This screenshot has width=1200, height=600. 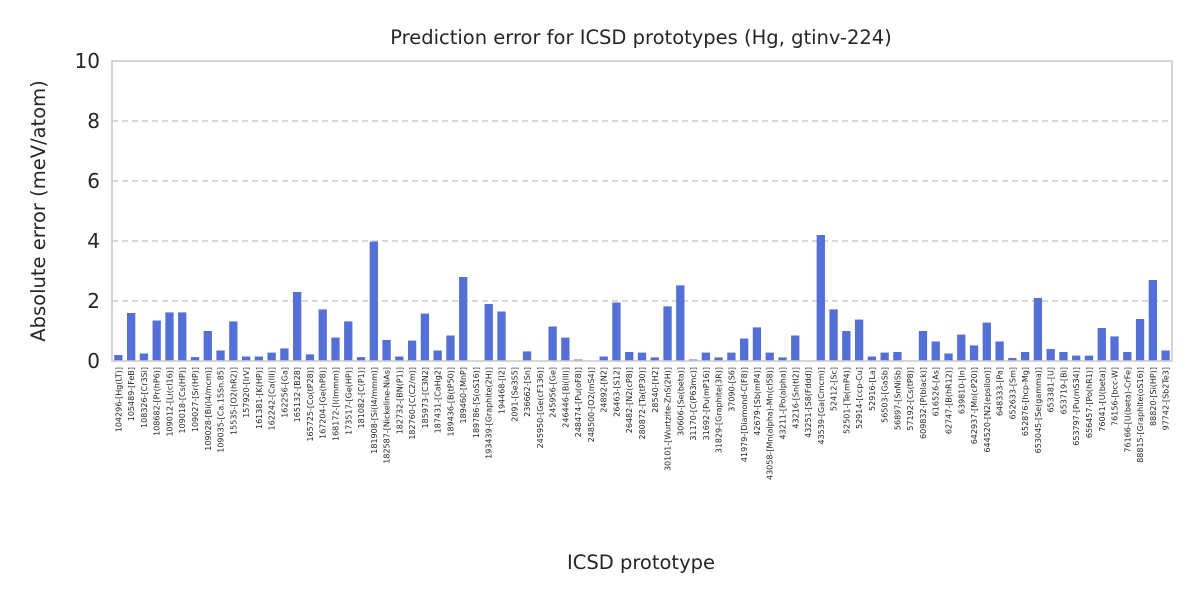 What do you see at coordinates (1038, 410) in the screenshot?
I see `x-tick-label: 653045-[Se(gamma)]` at bounding box center [1038, 410].